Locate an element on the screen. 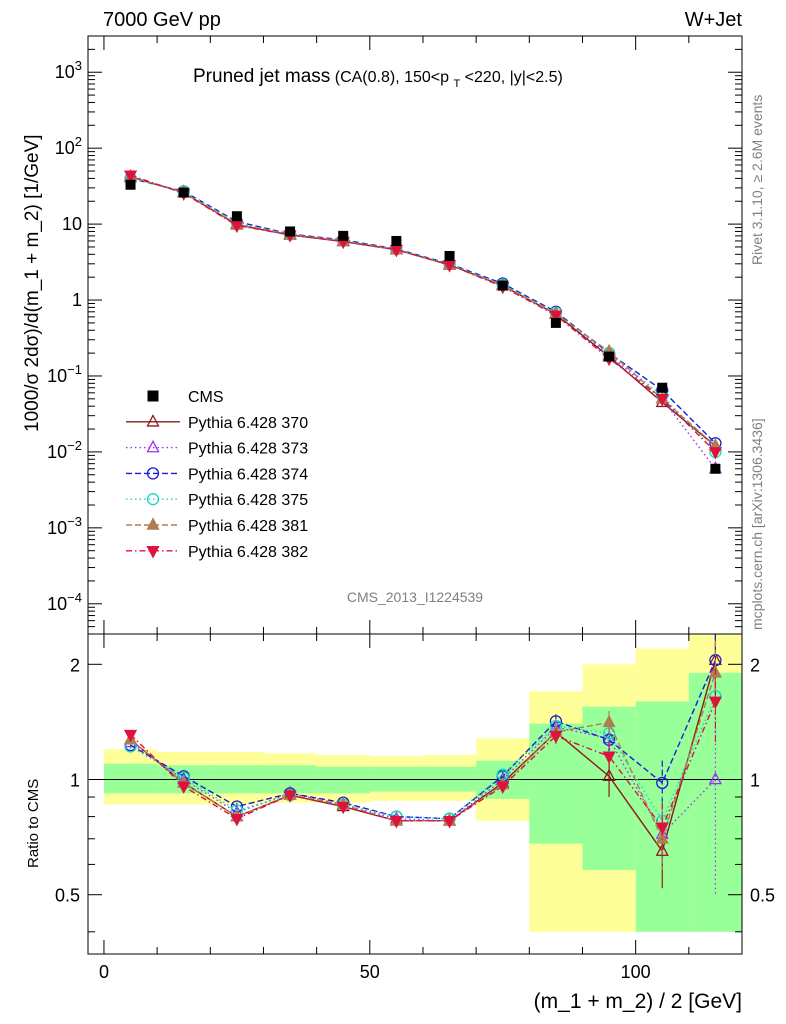 The width and height of the screenshot is (786, 1024). ratio-y-tick-label-left: 0.5 is located at coordinates (67, 896).